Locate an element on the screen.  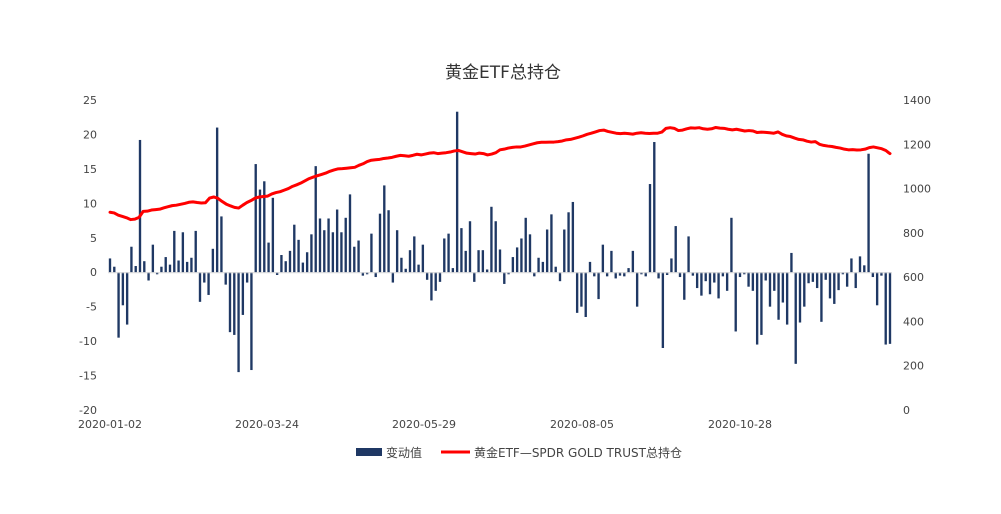
x-tick-label: 2020-08-05 is located at coordinates (582, 424).